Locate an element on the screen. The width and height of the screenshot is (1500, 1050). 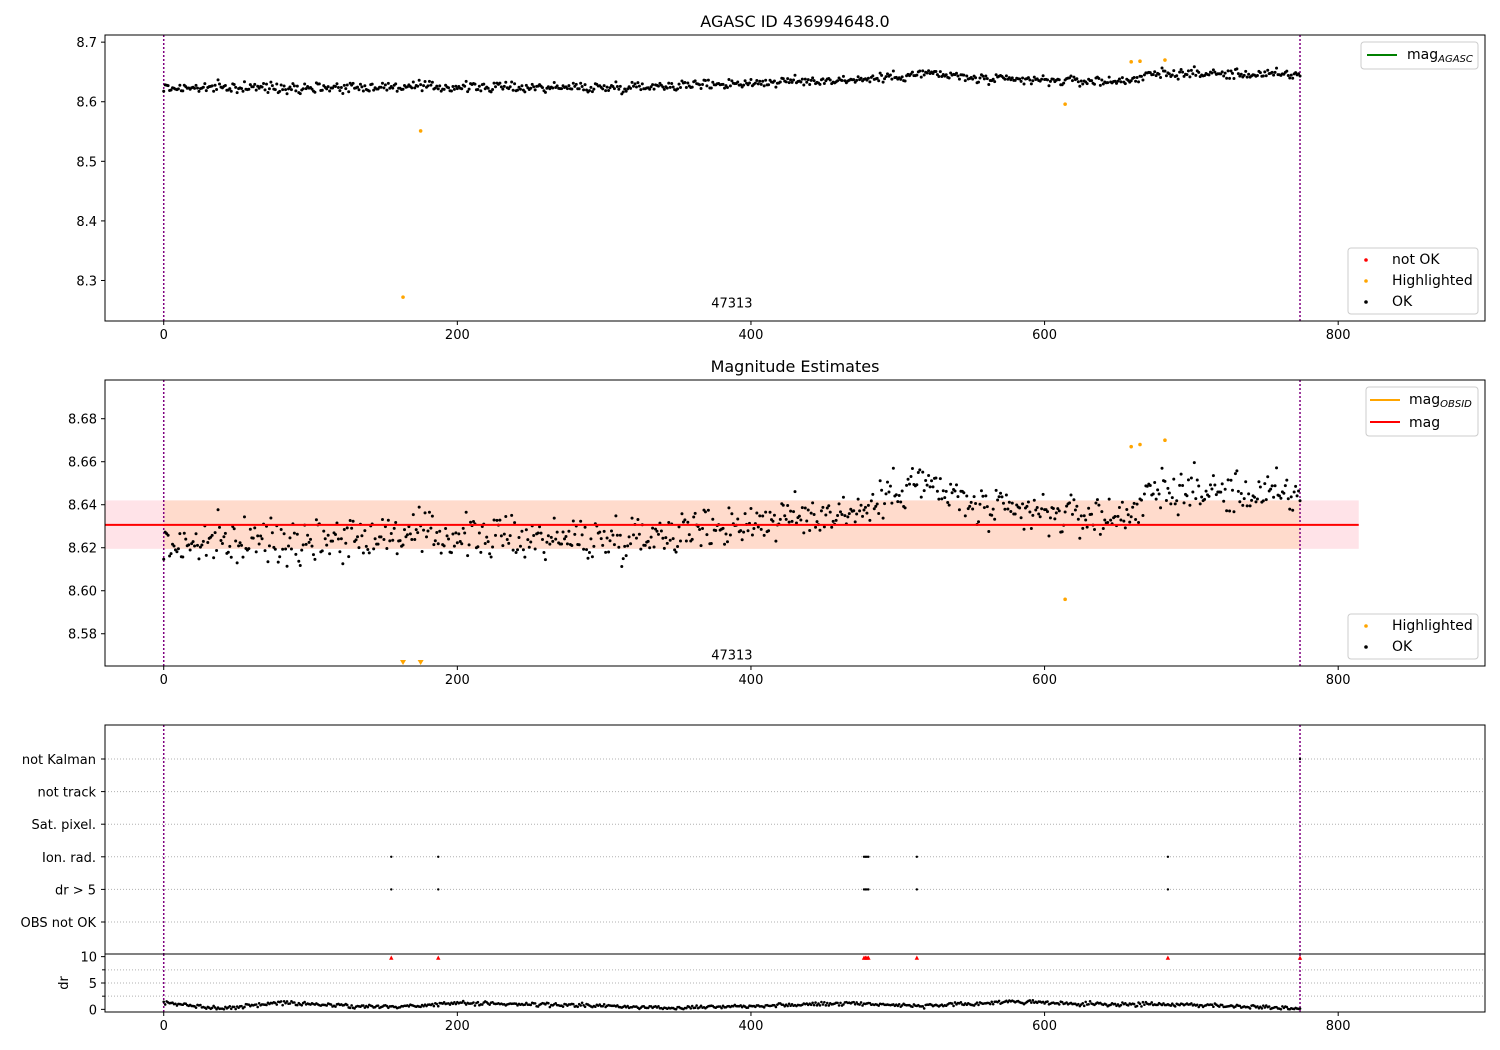
middle-obsid-annotation: 47313 is located at coordinates (731, 656).